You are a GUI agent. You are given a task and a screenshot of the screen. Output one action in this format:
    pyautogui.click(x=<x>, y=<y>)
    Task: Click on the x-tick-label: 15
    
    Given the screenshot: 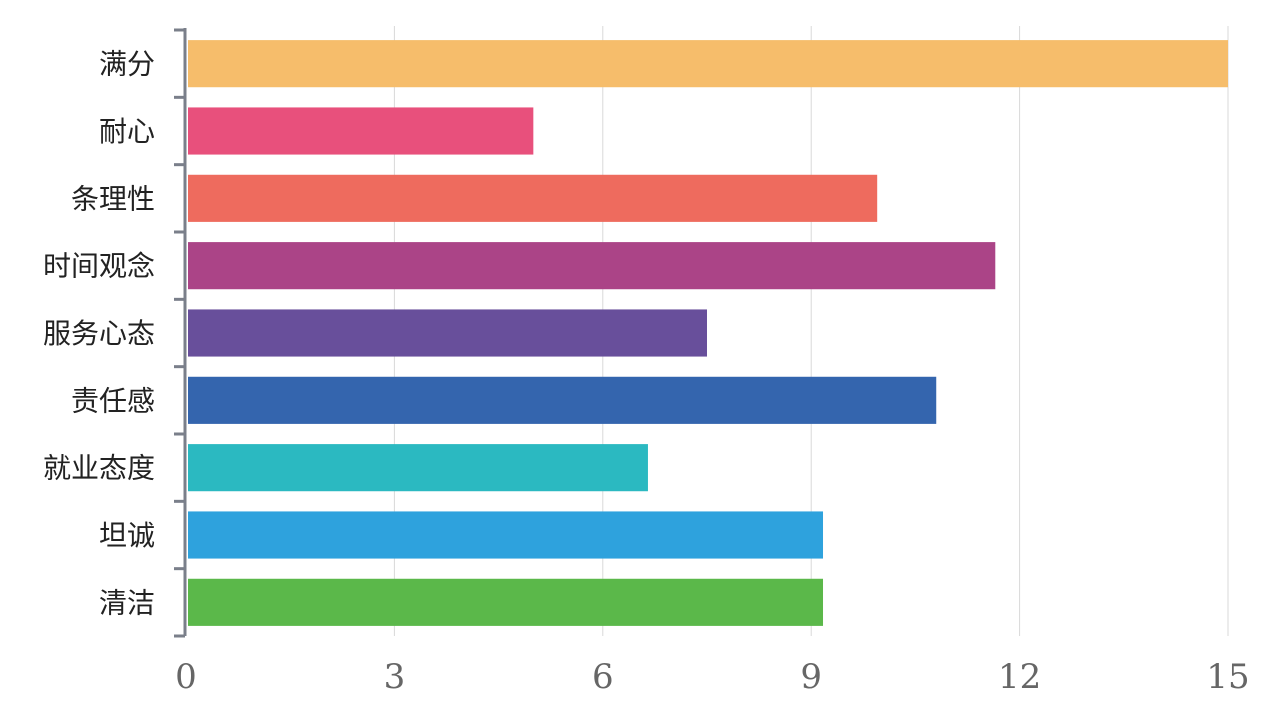 What is the action you would take?
    pyautogui.click(x=1227, y=677)
    